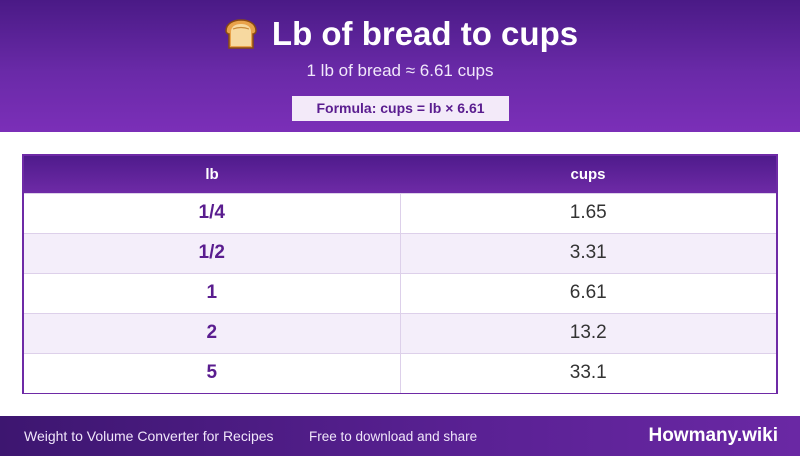  I want to click on cell-lb: 1/2, so click(212, 252).